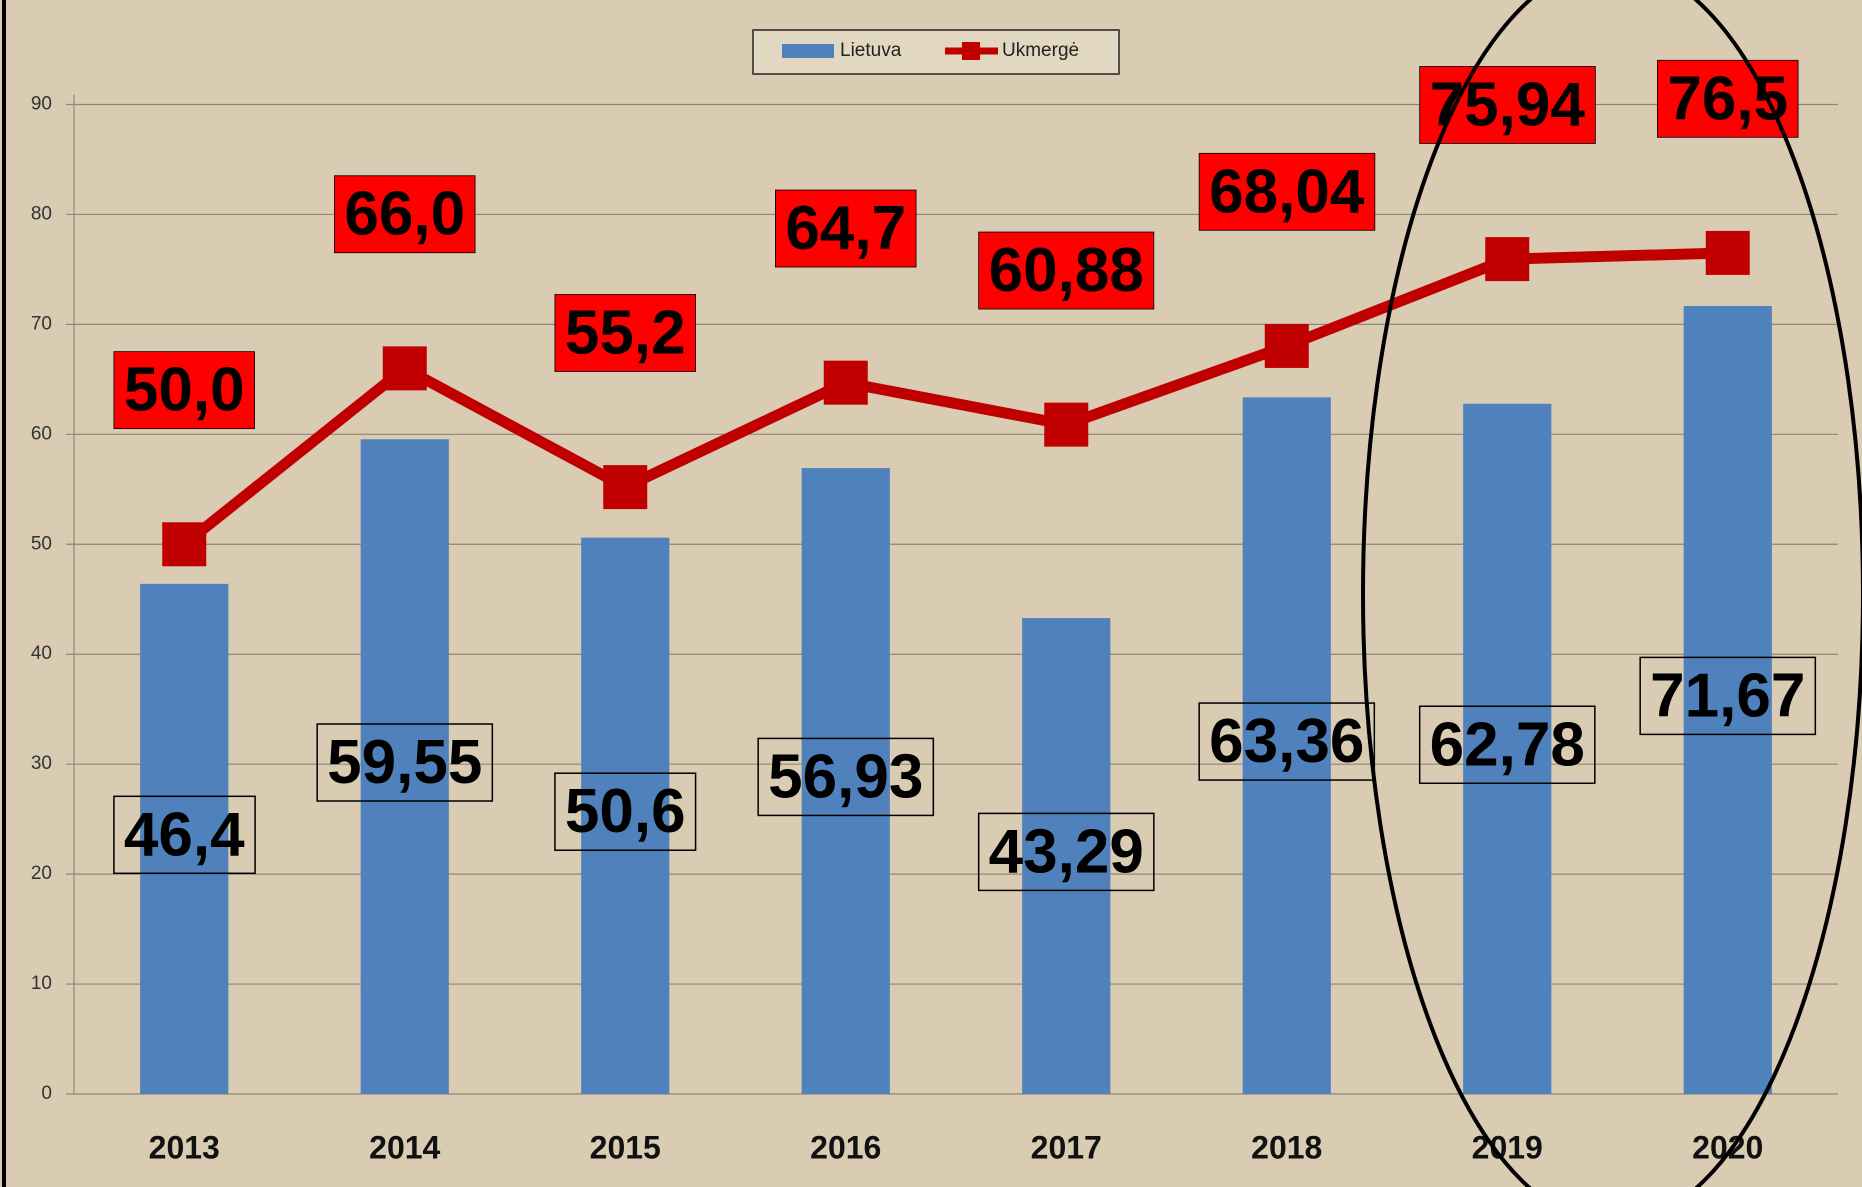 The width and height of the screenshot is (1862, 1187). I want to click on data-label: 68,04, so click(1287, 191).